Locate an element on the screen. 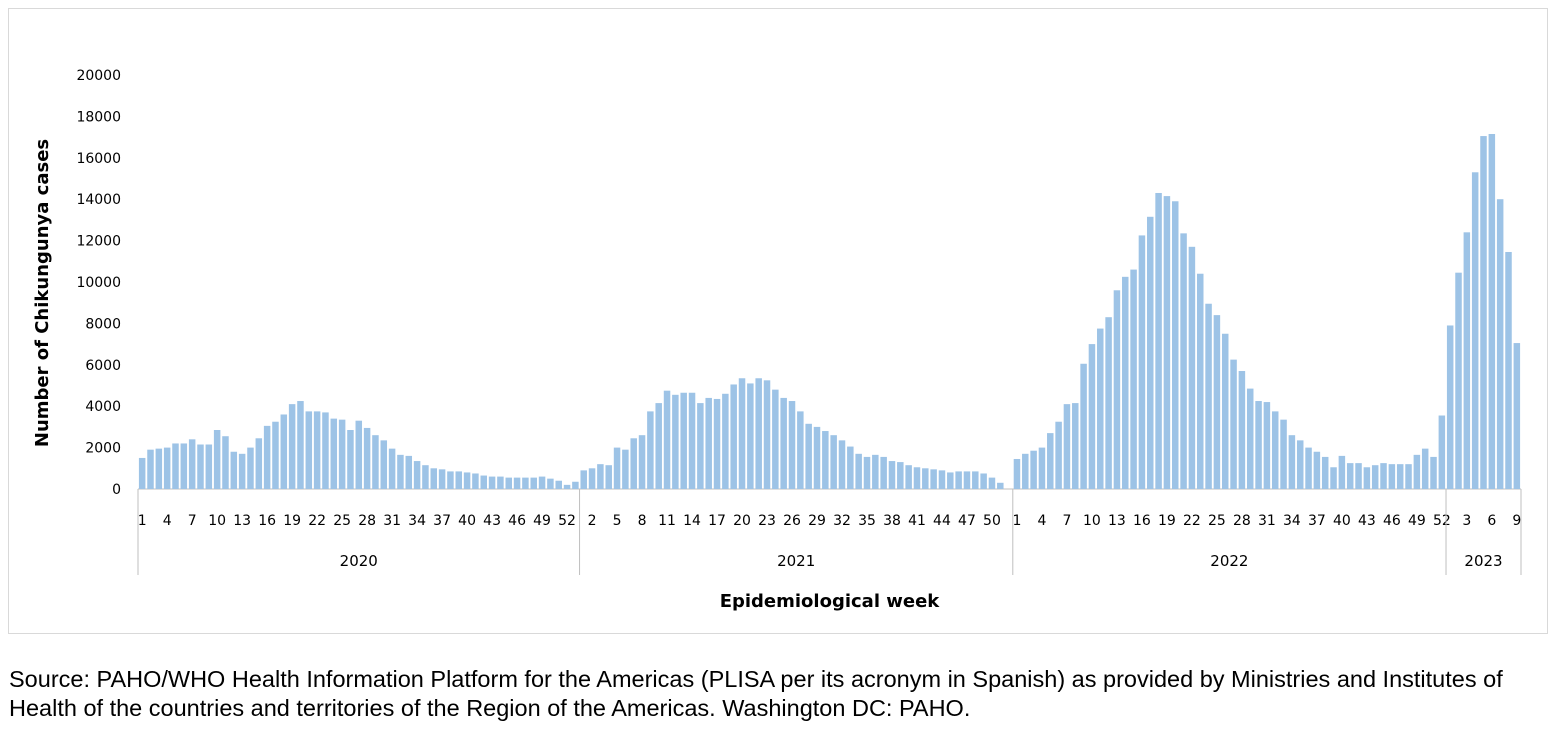  year-label-2021: 2021 is located at coordinates (796, 561).